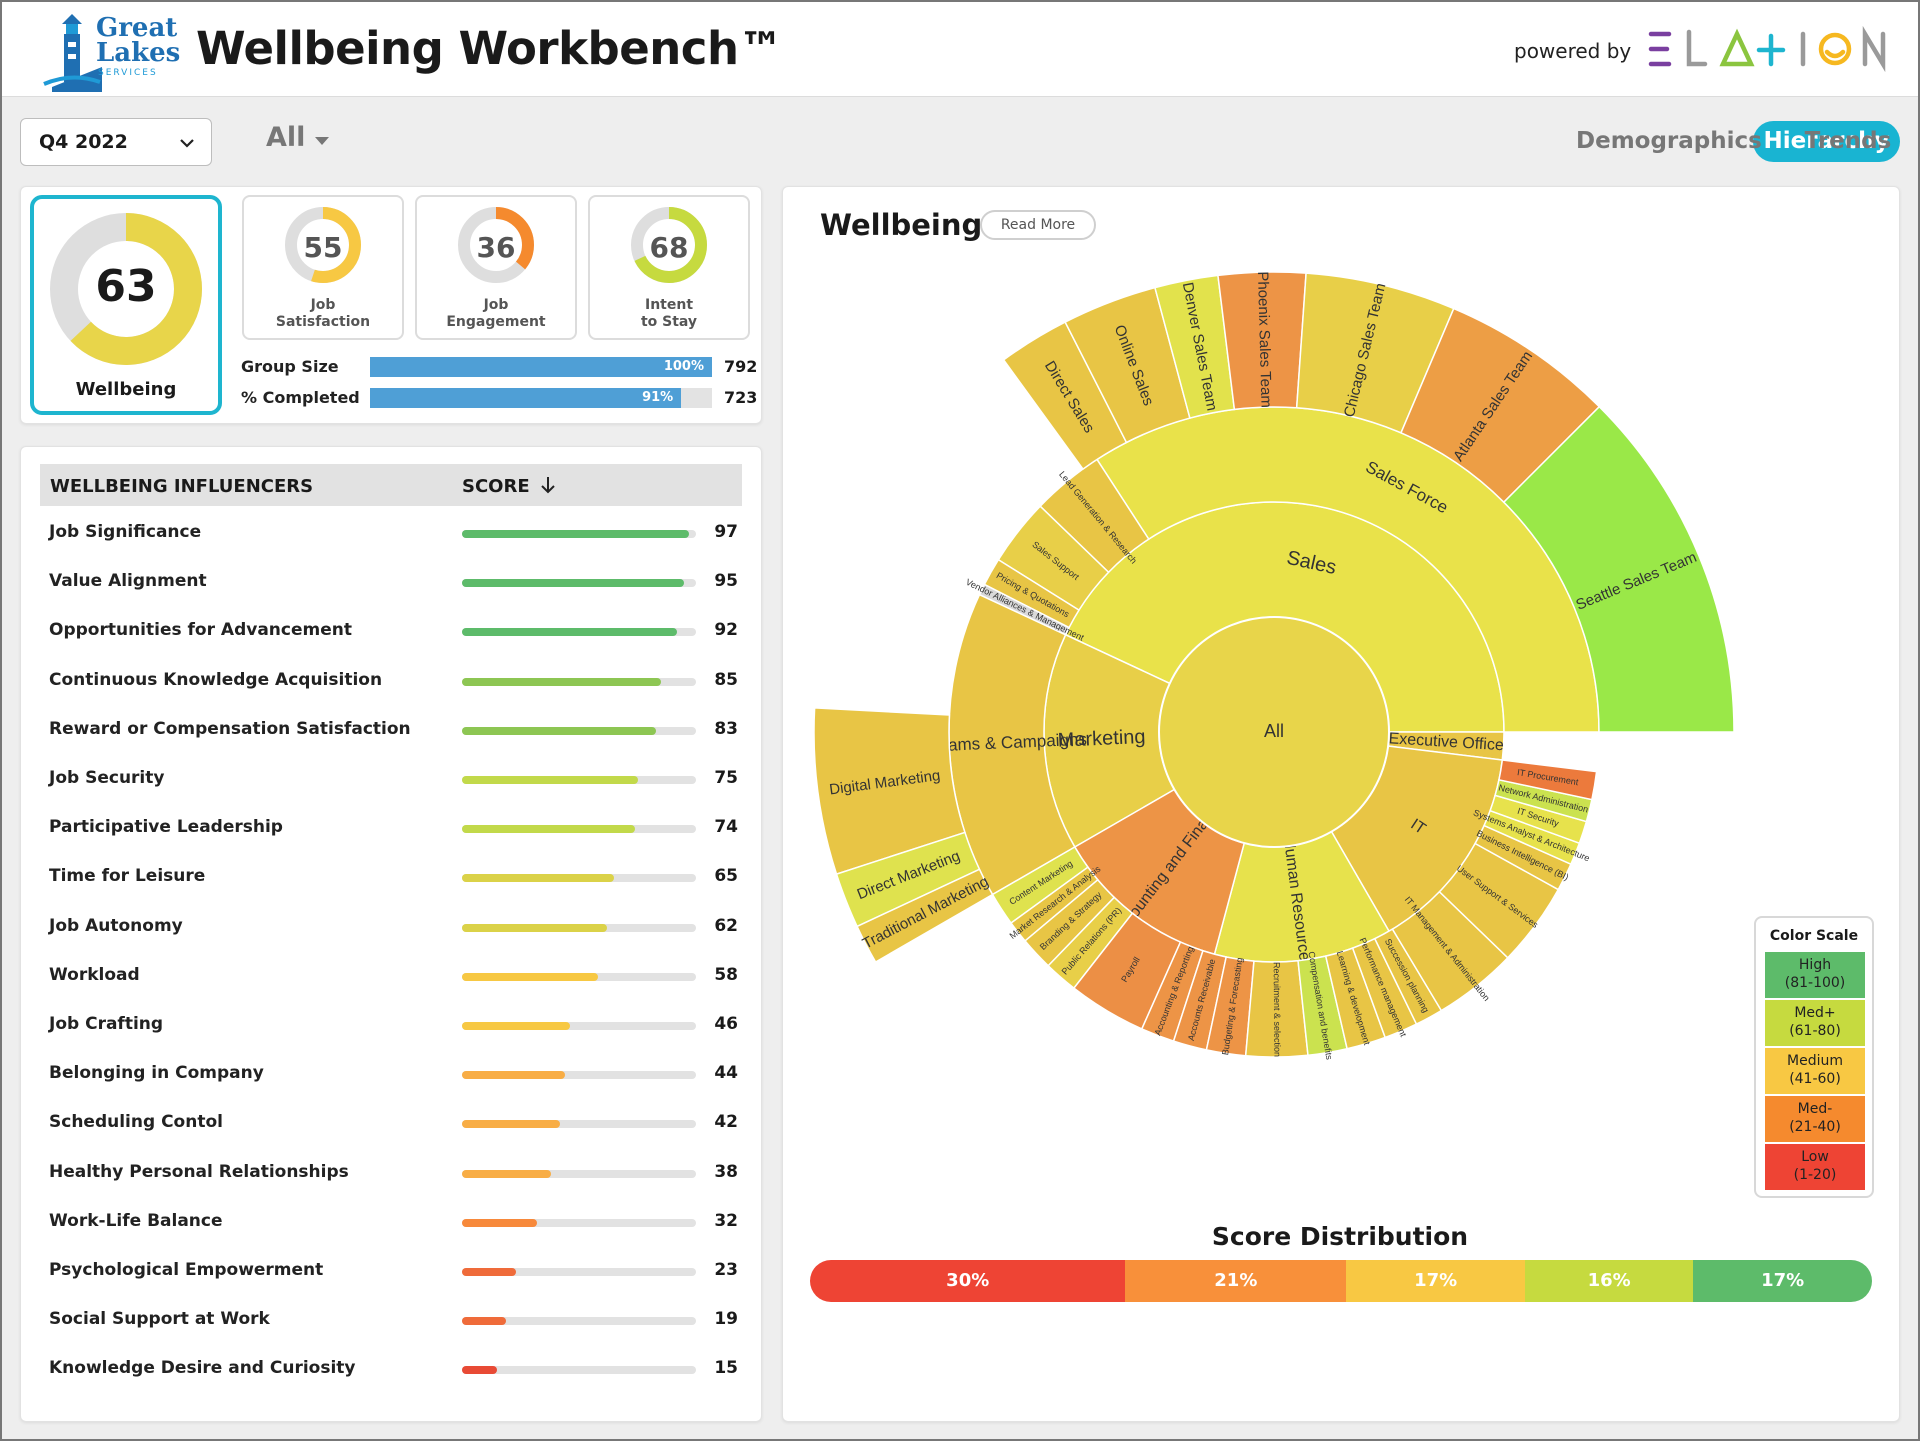 The image size is (1920, 1441). I want to click on tab-trends: Trends, so click(1848, 141).